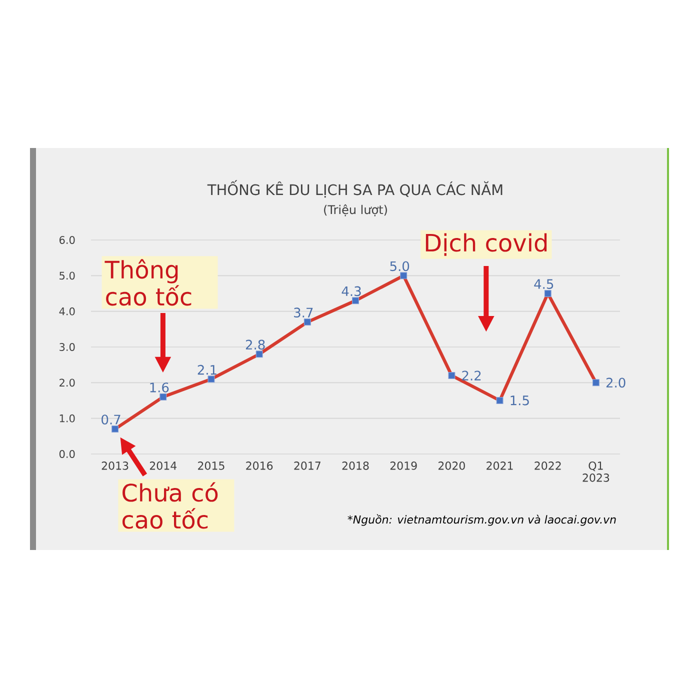  Describe the element at coordinates (471, 375) in the screenshot. I see `data-label: 2.2` at that location.